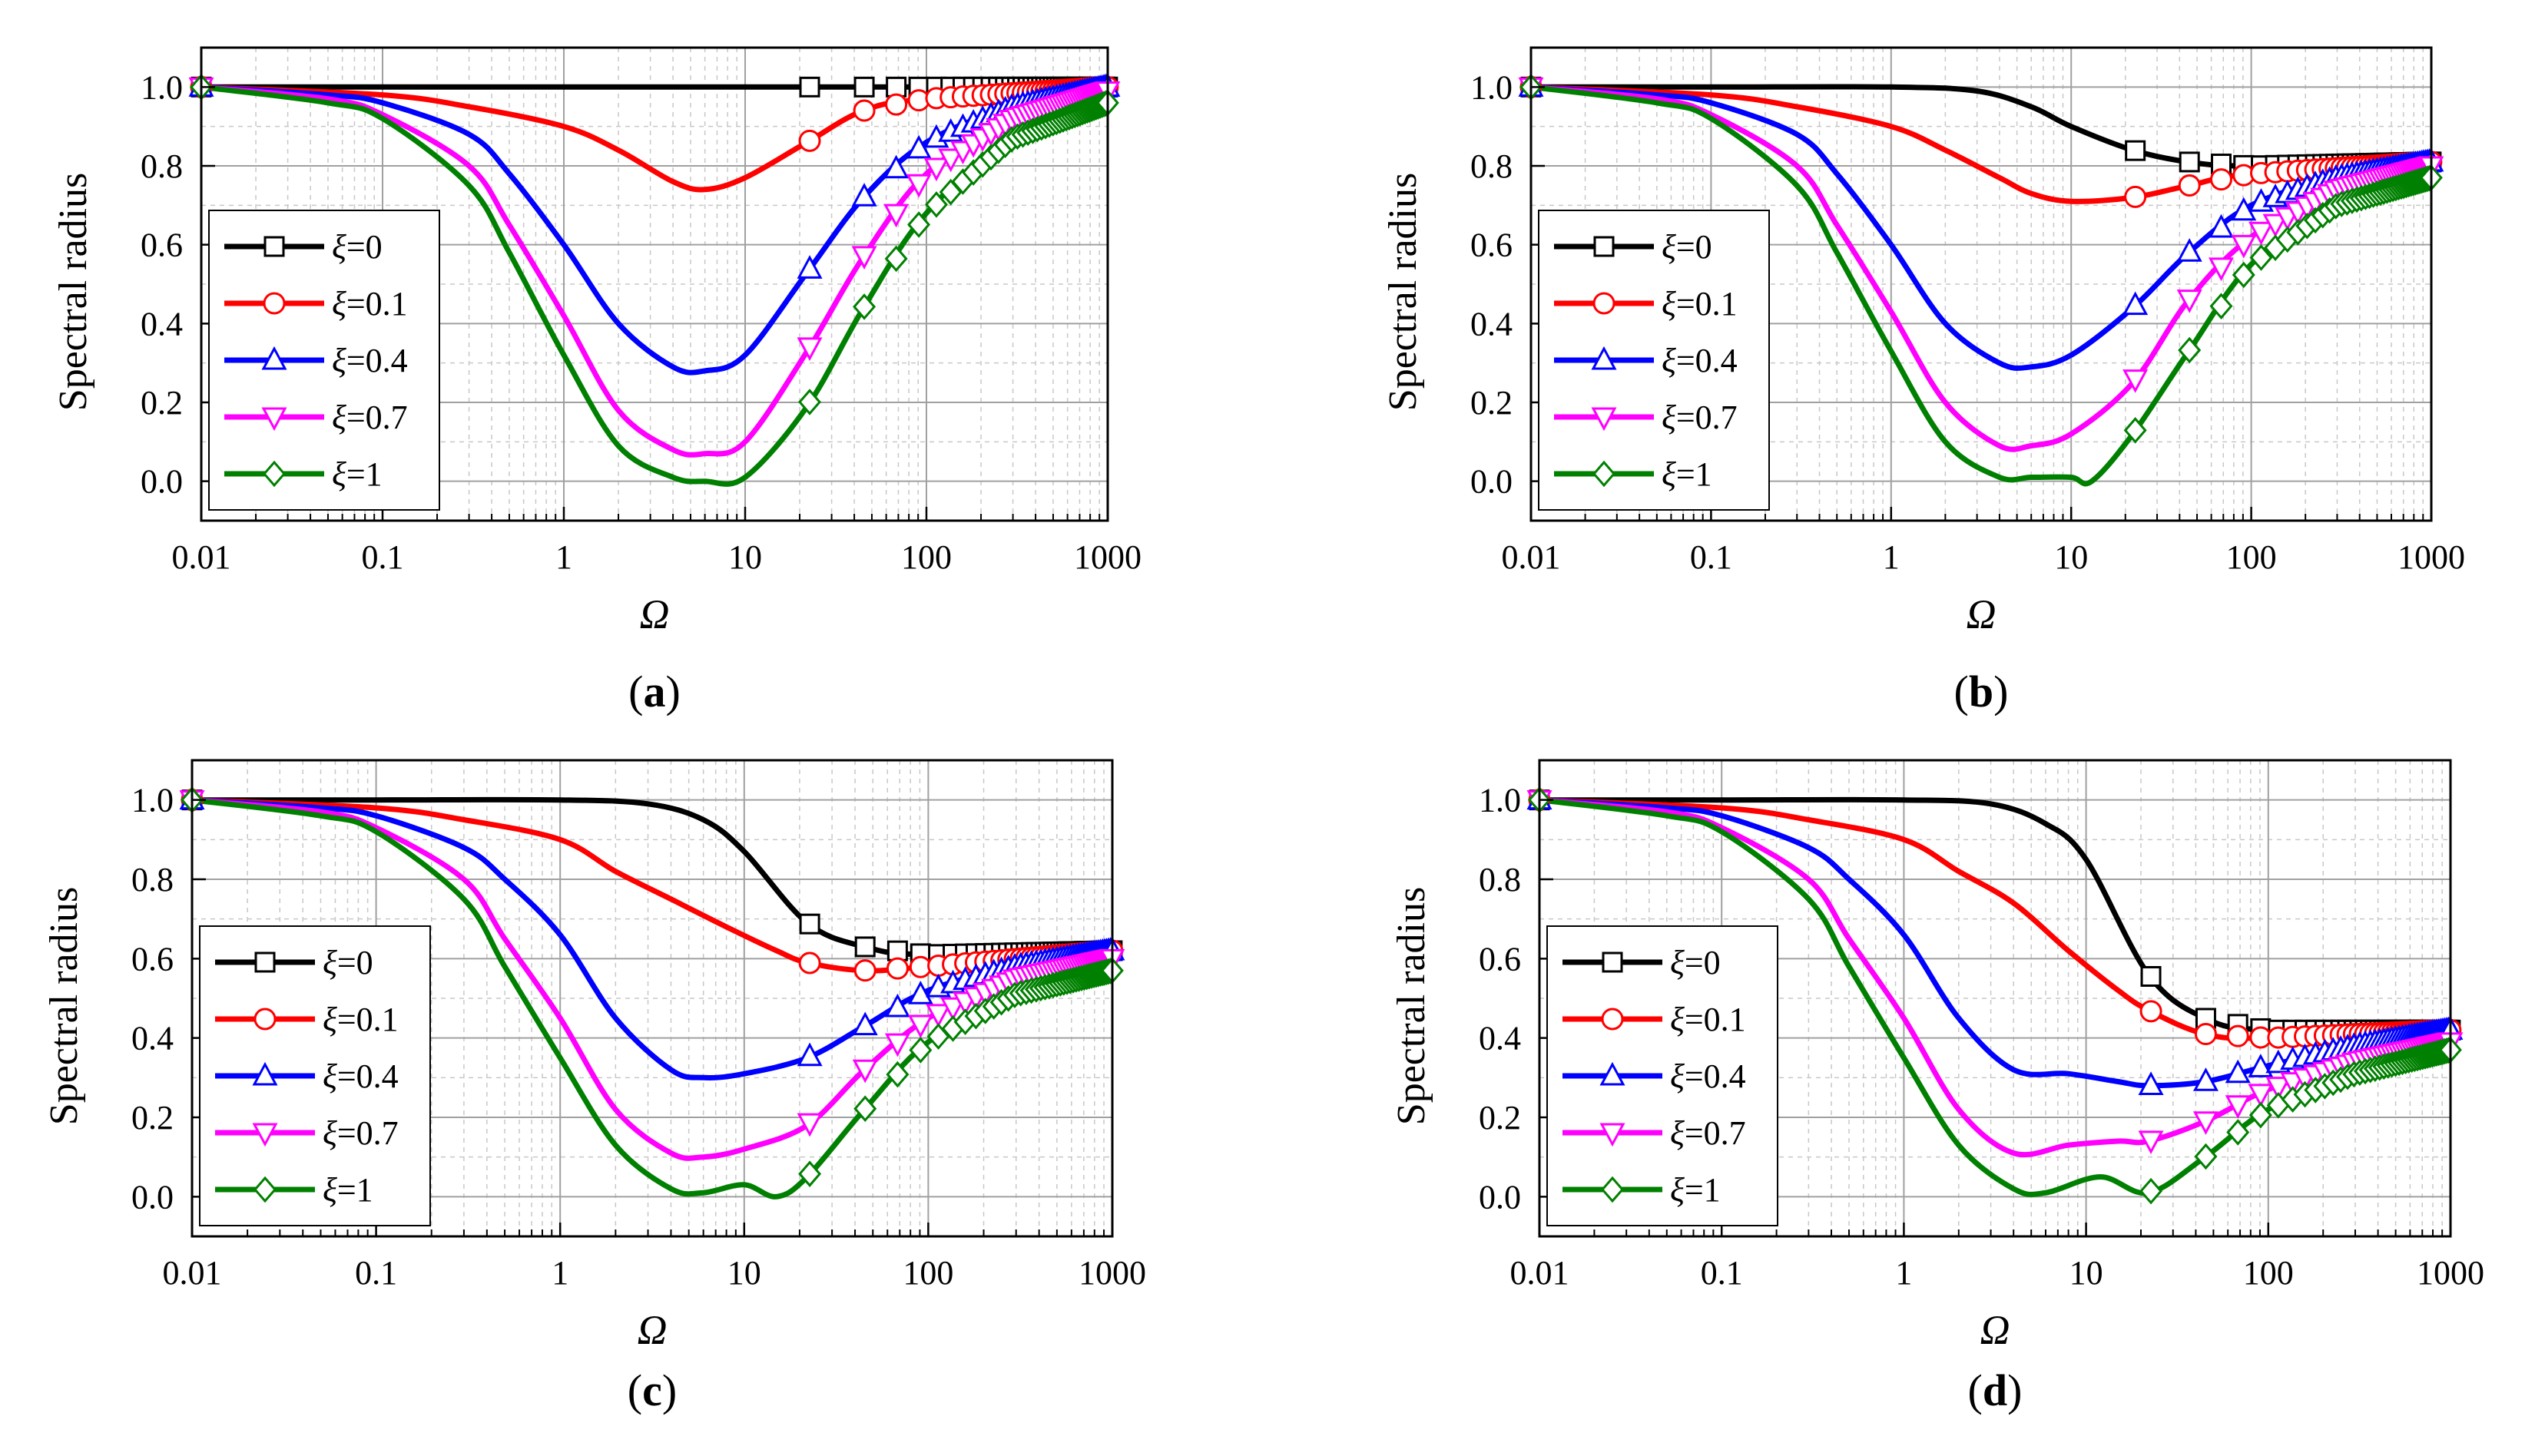 The image size is (2535, 1456). What do you see at coordinates (64, 1006) in the screenshot?
I see `y-axis-label: Spectral radius` at bounding box center [64, 1006].